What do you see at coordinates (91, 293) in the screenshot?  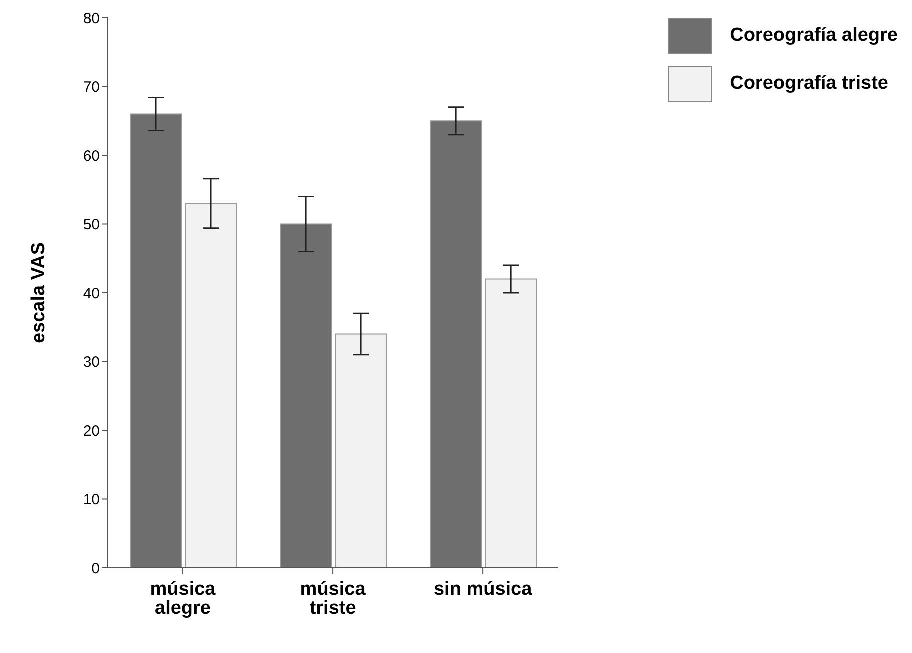 I see `y-tick-label: 40` at bounding box center [91, 293].